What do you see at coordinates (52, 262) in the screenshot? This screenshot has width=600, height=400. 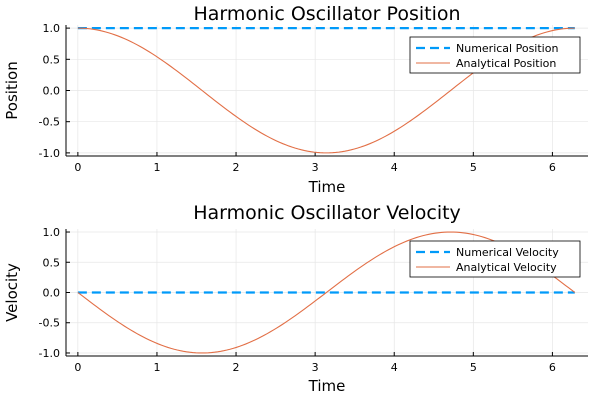 I see `velocity-y-tick-label: 0.5` at bounding box center [52, 262].